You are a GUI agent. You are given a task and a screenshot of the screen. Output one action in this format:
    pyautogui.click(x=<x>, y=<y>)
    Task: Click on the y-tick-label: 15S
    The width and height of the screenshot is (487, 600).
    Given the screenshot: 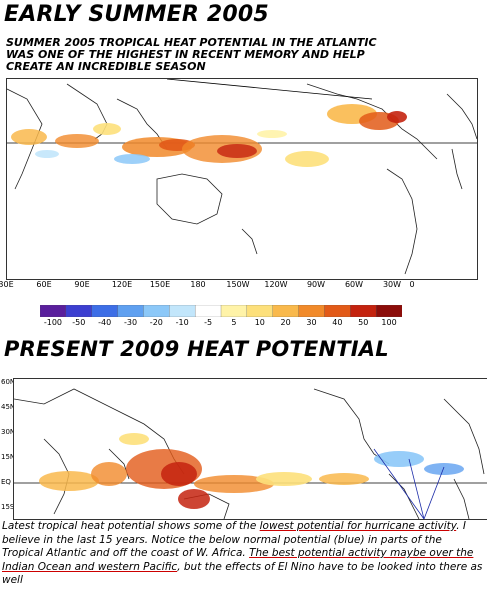 What is the action you would take?
    pyautogui.click(x=8, y=507)
    